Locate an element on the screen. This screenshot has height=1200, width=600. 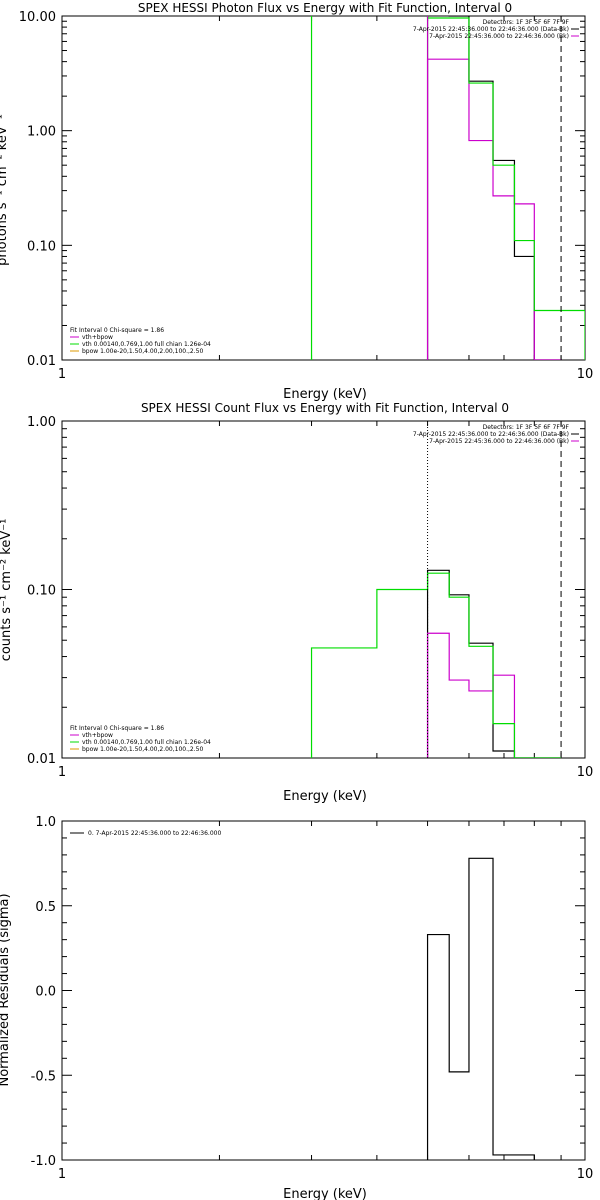
residuals-y-tick-label: -0.5 is located at coordinates (43, 1076).